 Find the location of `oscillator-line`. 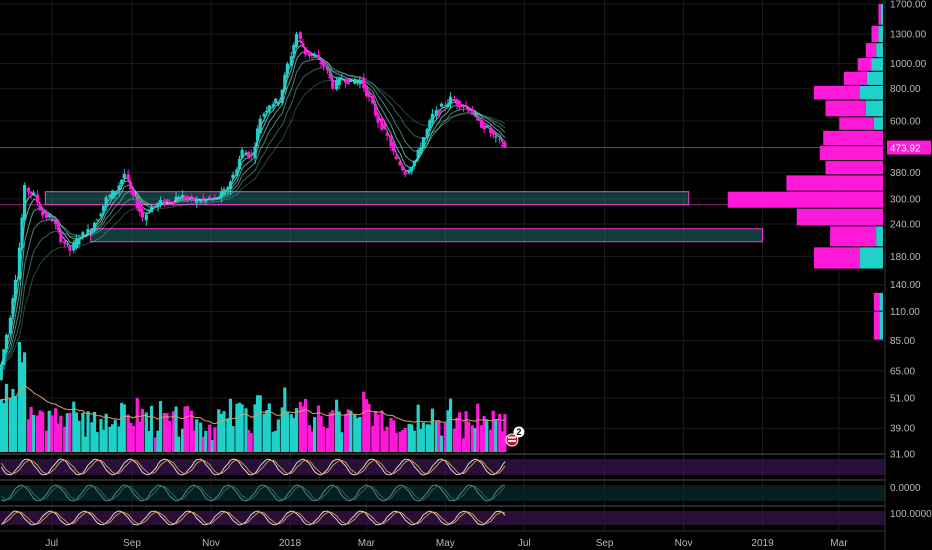

oscillator-line is located at coordinates (253, 467).